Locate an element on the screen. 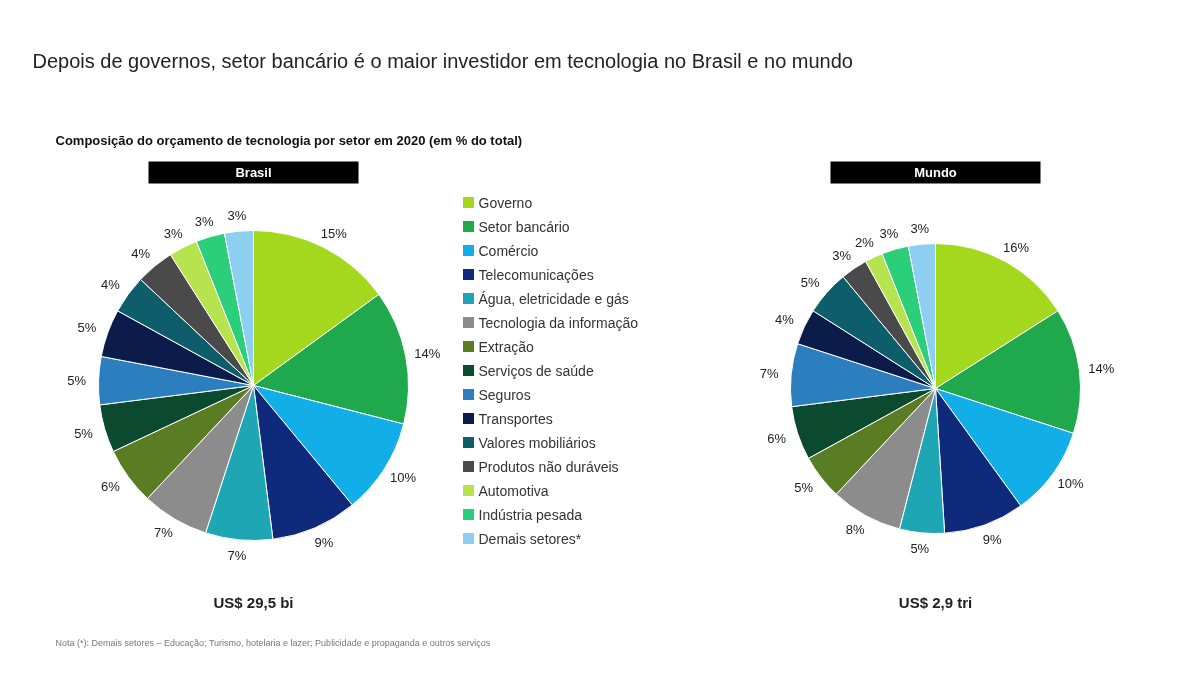  legend-label: Valores mobiliários is located at coordinates (537, 442).